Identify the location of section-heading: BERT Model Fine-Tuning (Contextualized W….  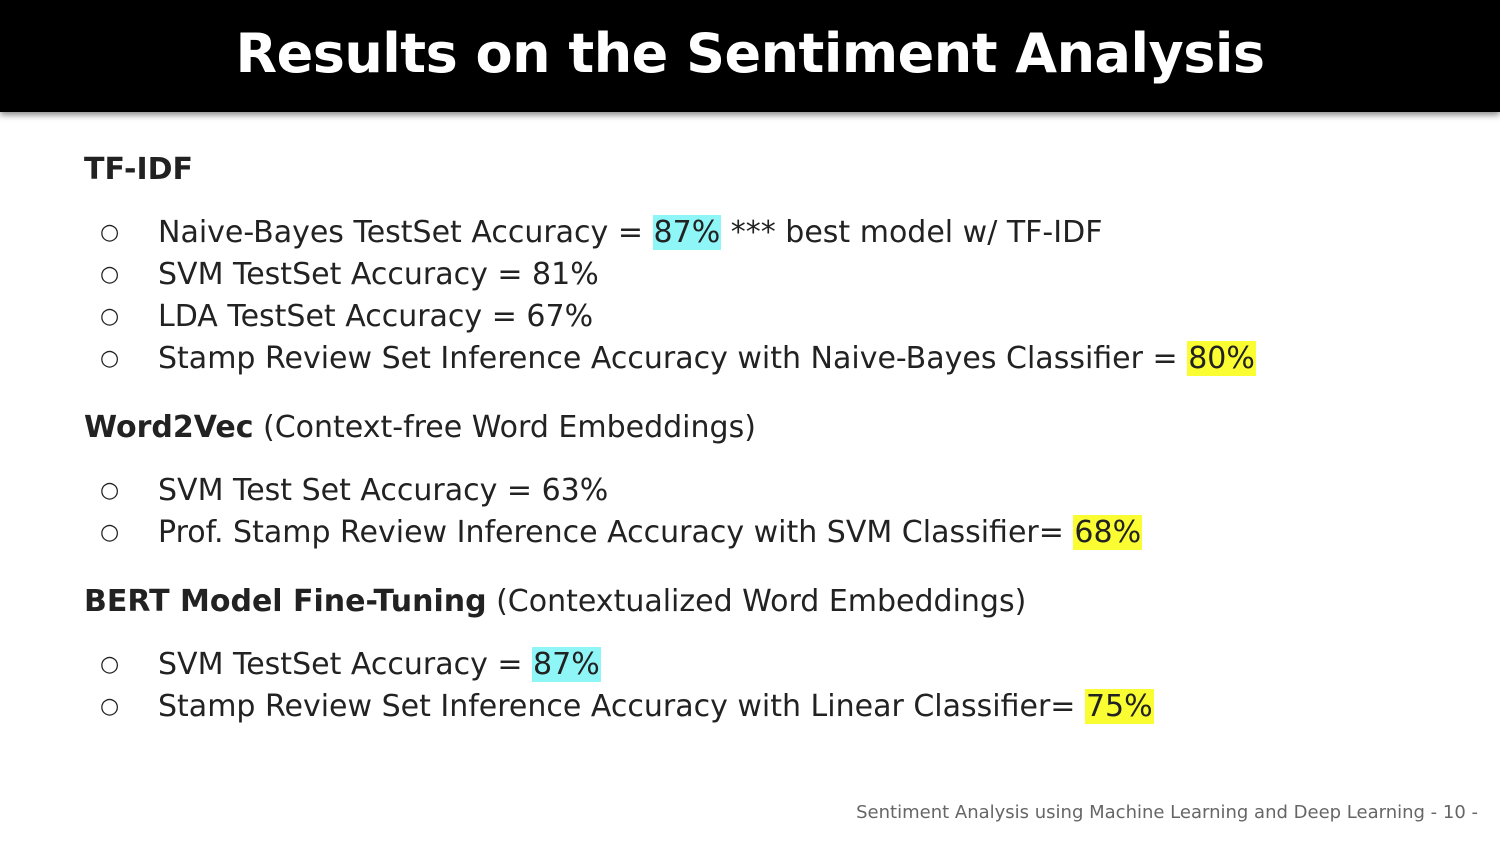
(774, 602).